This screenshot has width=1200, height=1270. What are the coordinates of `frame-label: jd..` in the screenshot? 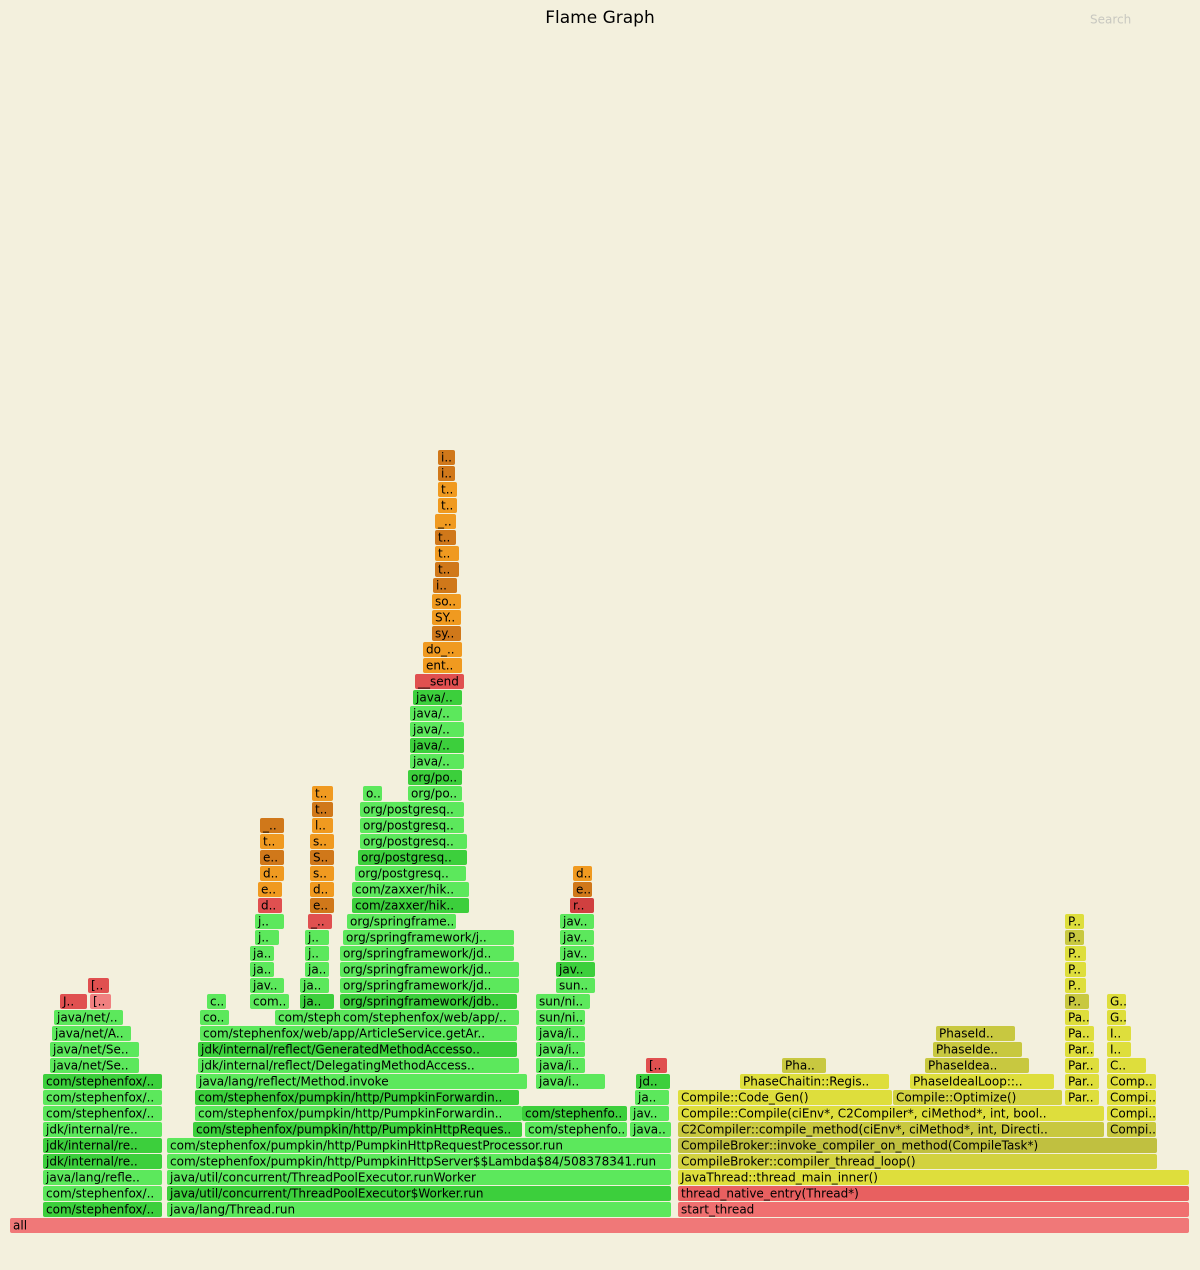 It's located at (648, 1082).